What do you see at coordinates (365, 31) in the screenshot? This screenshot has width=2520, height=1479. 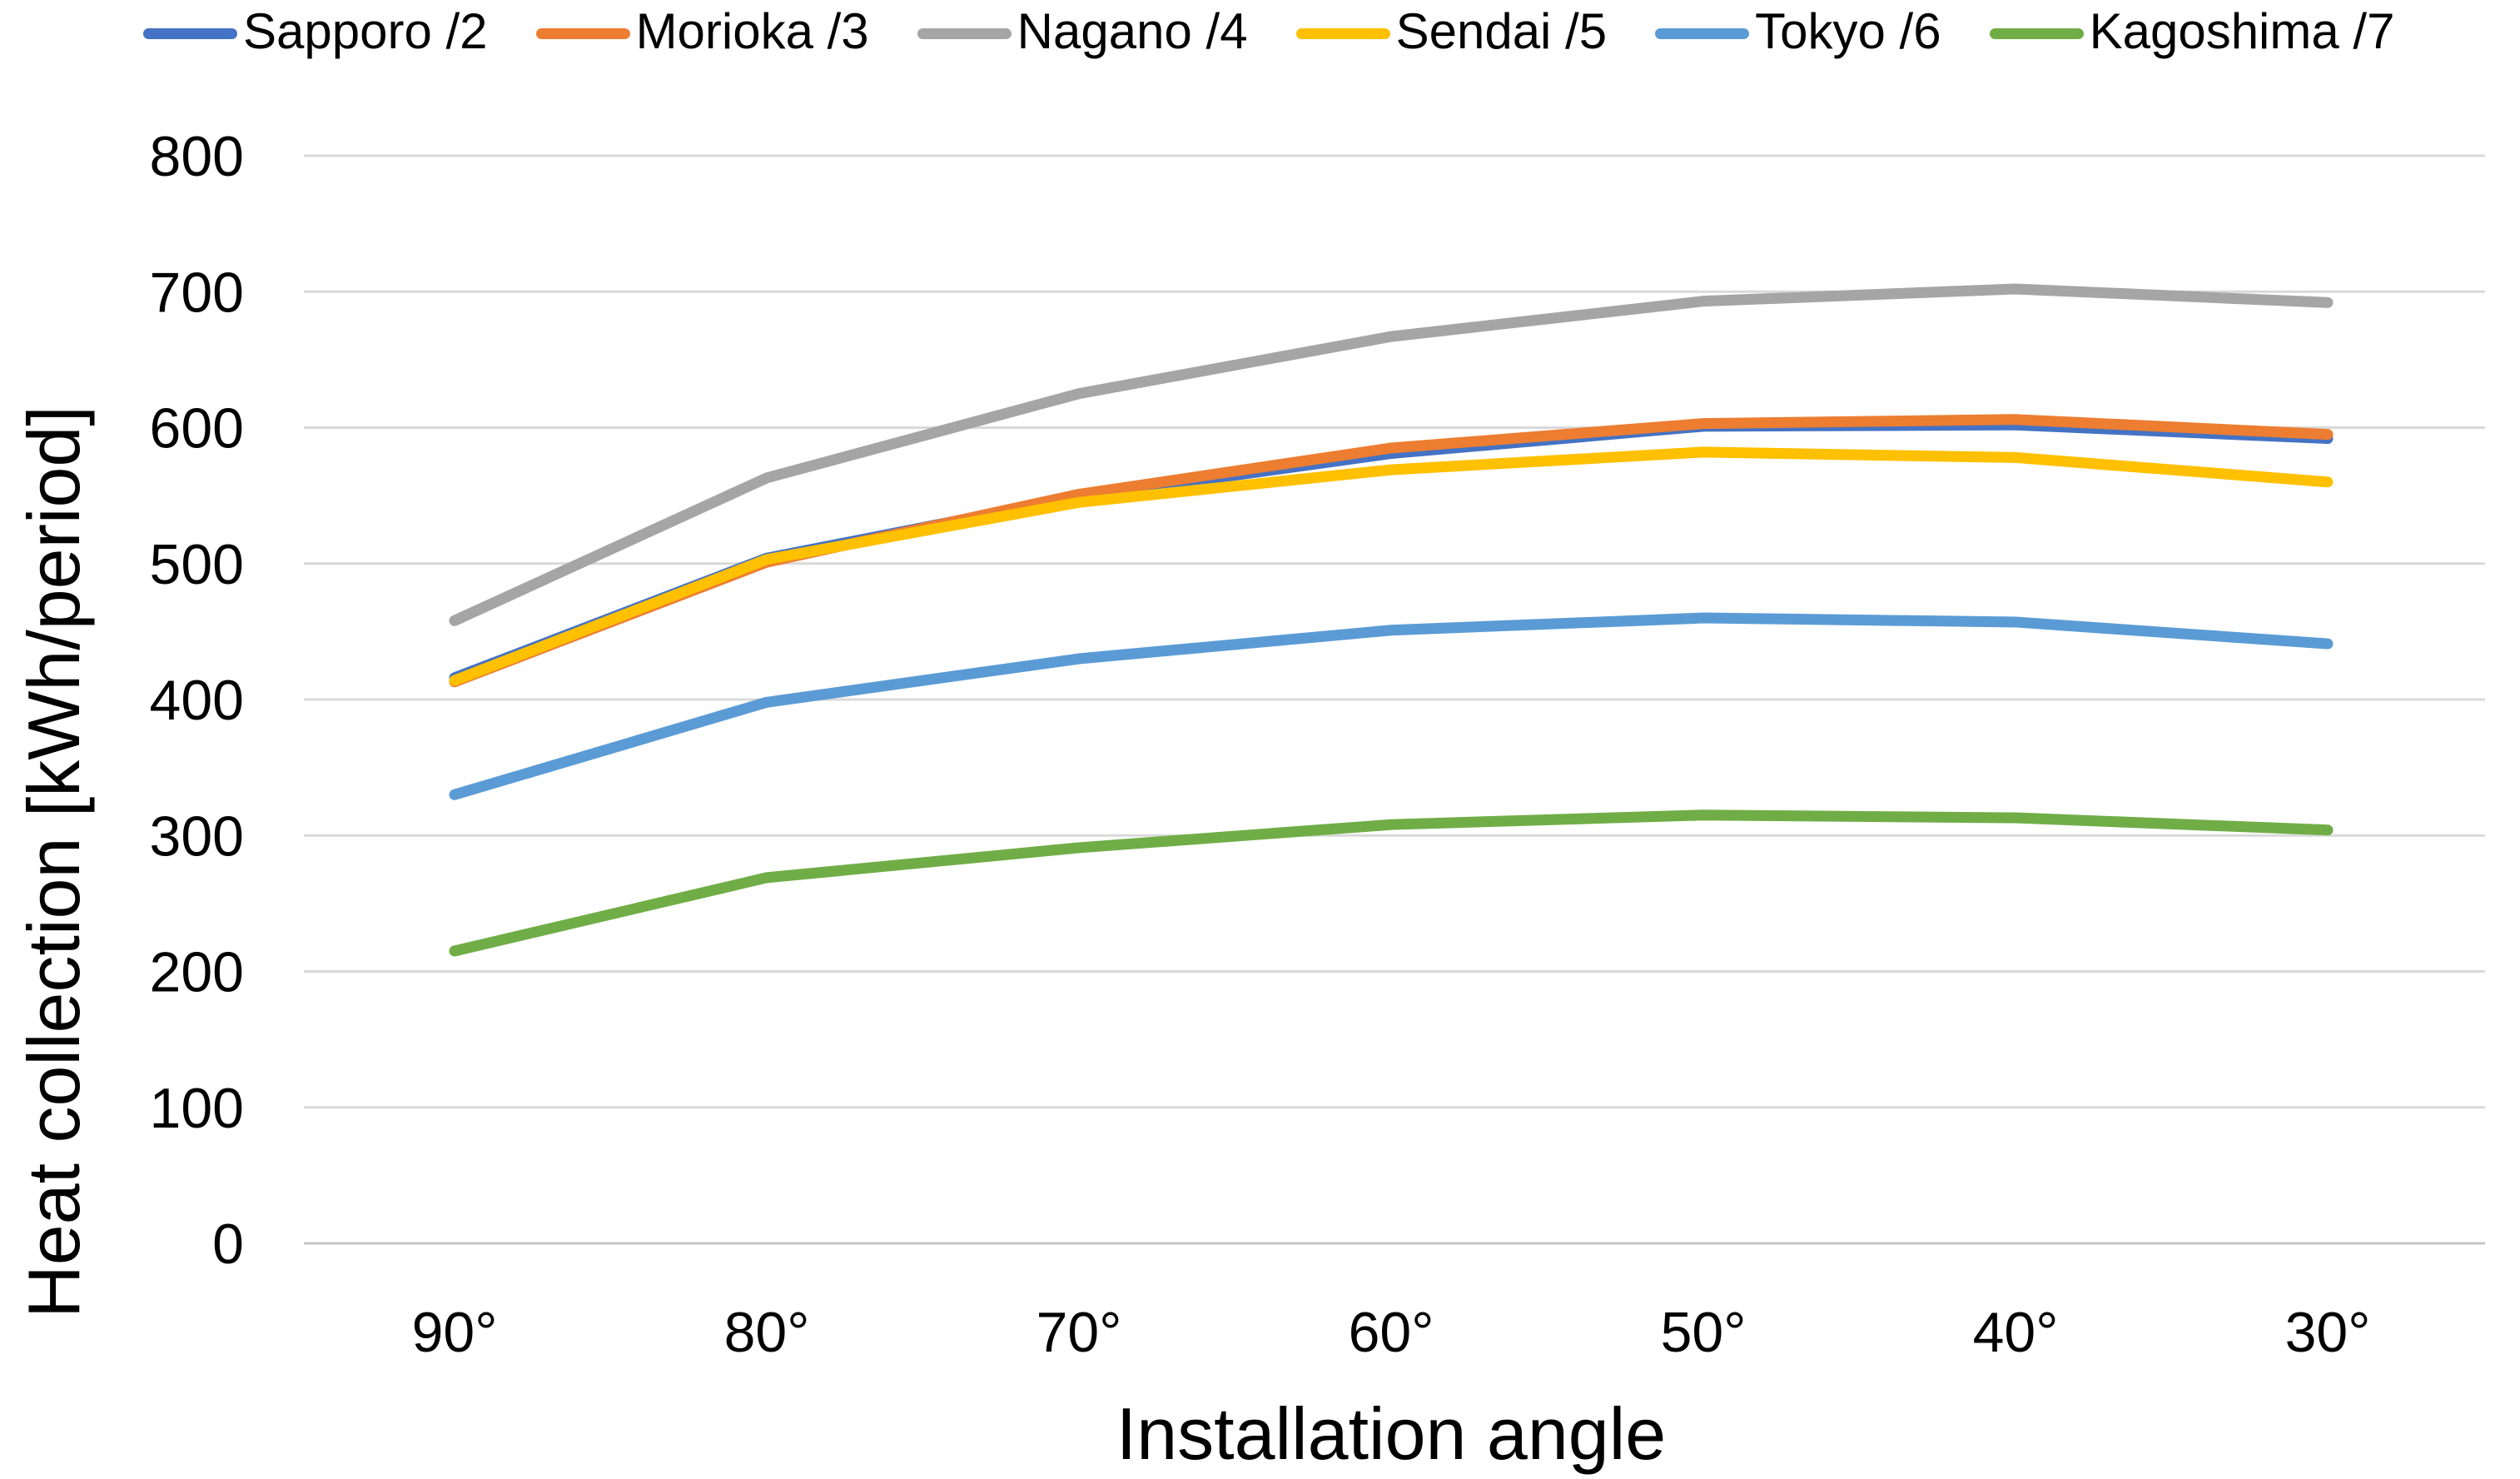 I see `legend-label: Sapporo /2` at bounding box center [365, 31].